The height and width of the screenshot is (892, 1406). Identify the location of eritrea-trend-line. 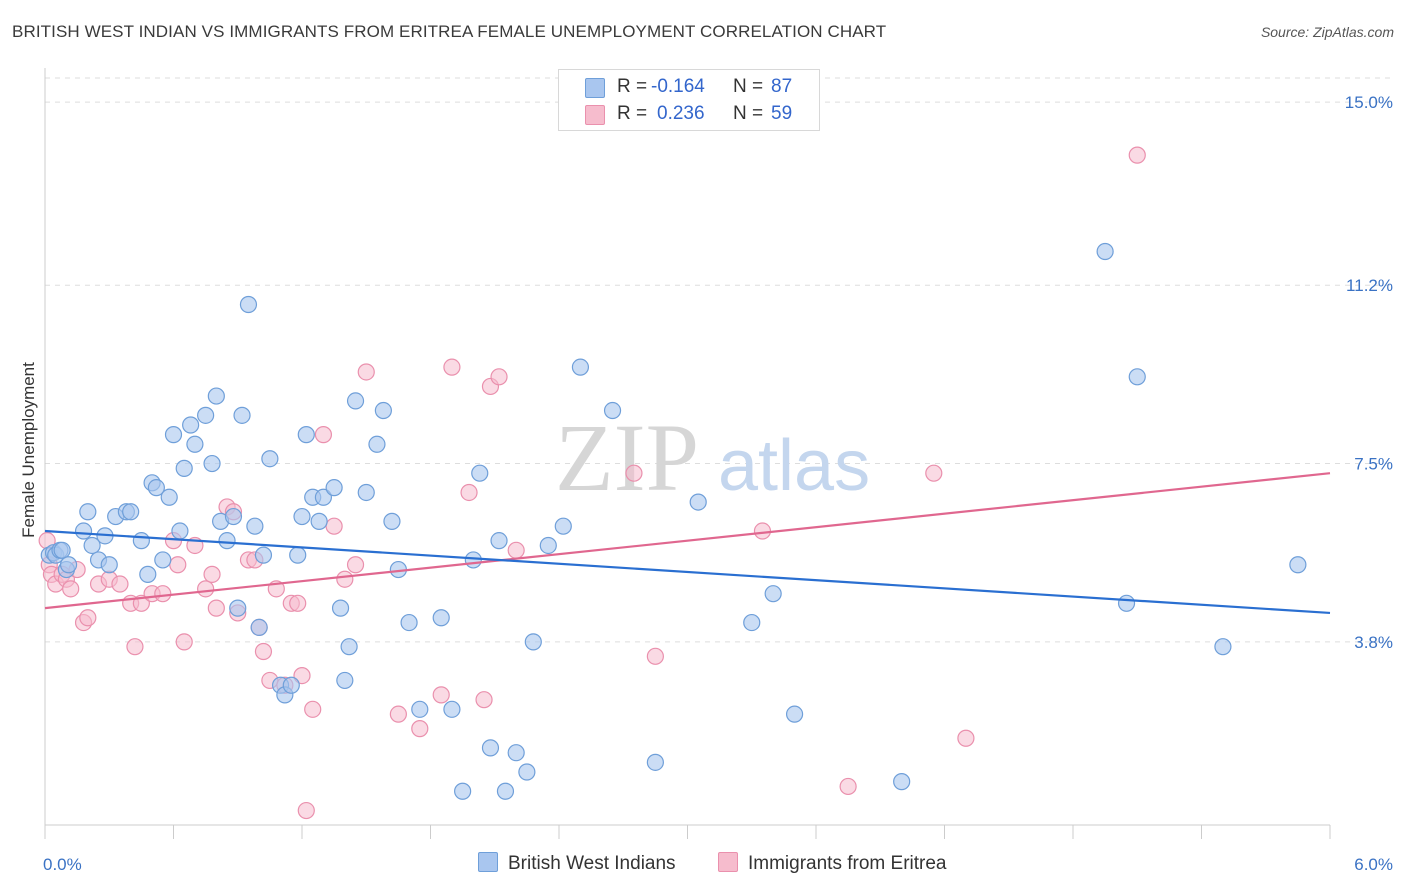
(687, 541).